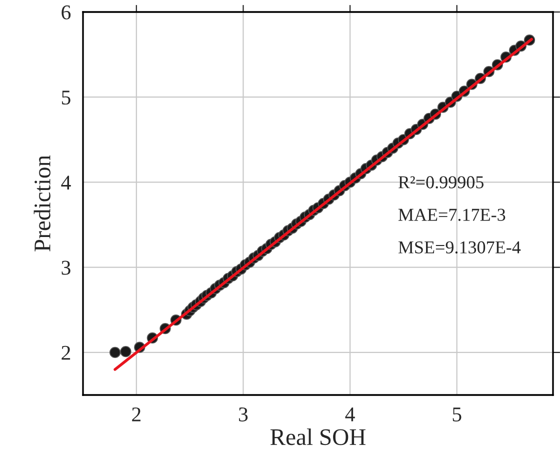 This screenshot has width=560, height=465. What do you see at coordinates (66, 353) in the screenshot?
I see `y-tick-label: 2` at bounding box center [66, 353].